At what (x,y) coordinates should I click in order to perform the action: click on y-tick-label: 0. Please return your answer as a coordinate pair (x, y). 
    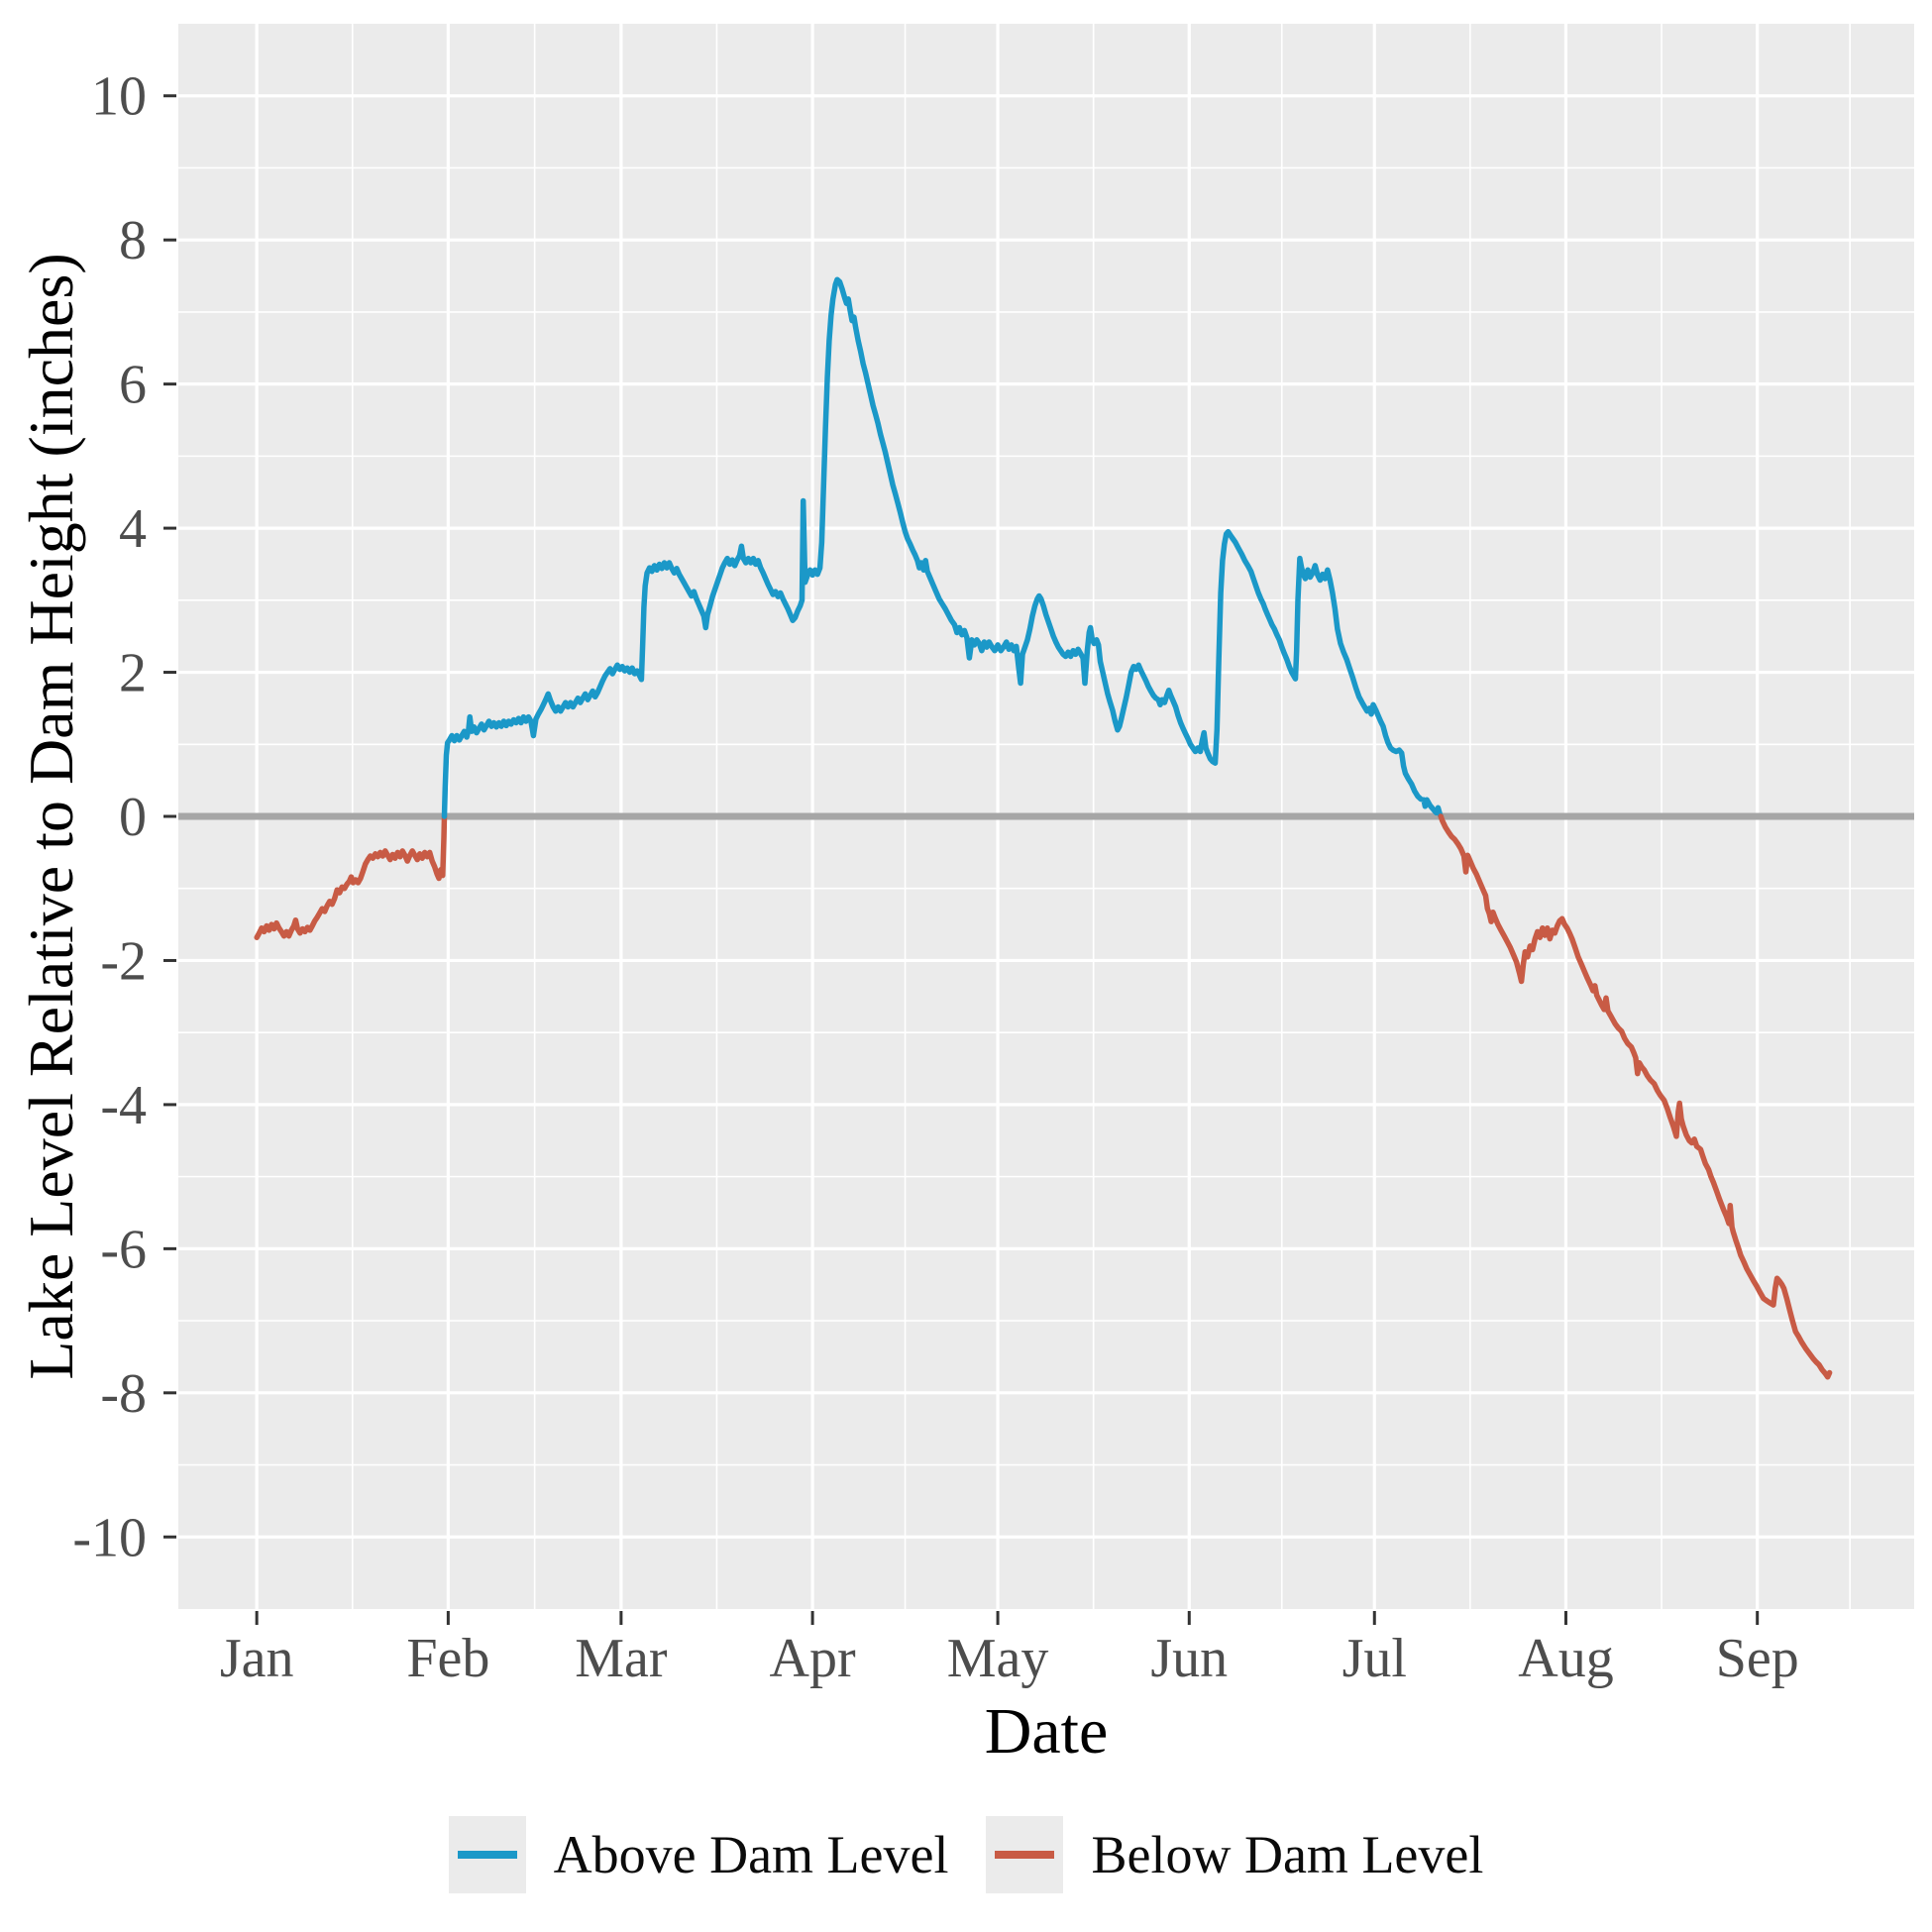
    Looking at the image, I should click on (133, 817).